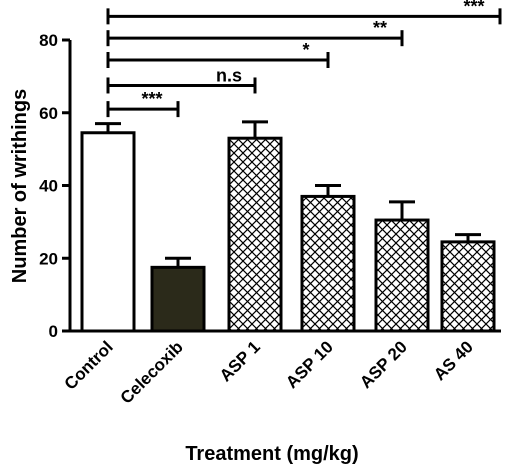 The image size is (510, 469). What do you see at coordinates (48, 113) in the screenshot?
I see `y-tick-label: 60` at bounding box center [48, 113].